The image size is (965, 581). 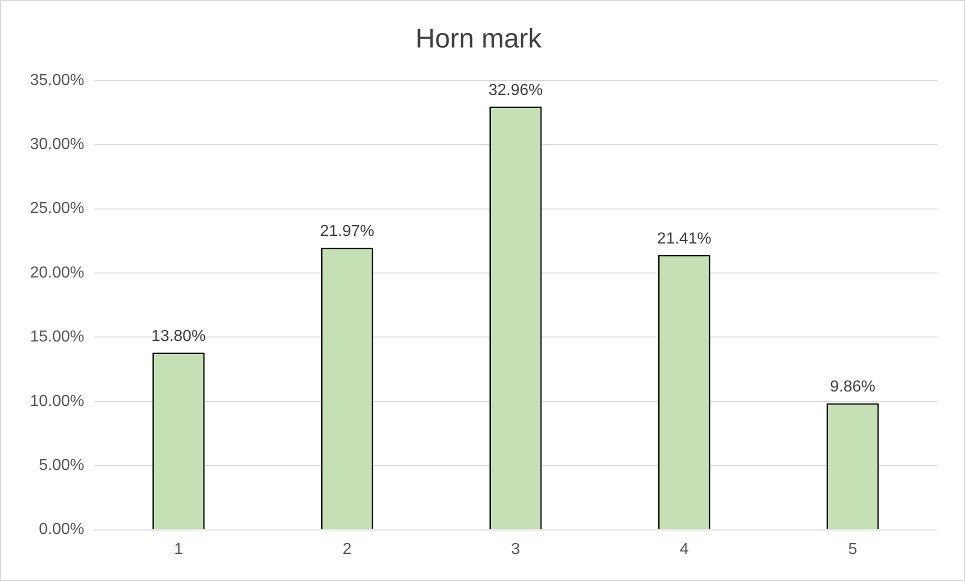 I want to click on y-tick-label: 25.00%, so click(x=57, y=209).